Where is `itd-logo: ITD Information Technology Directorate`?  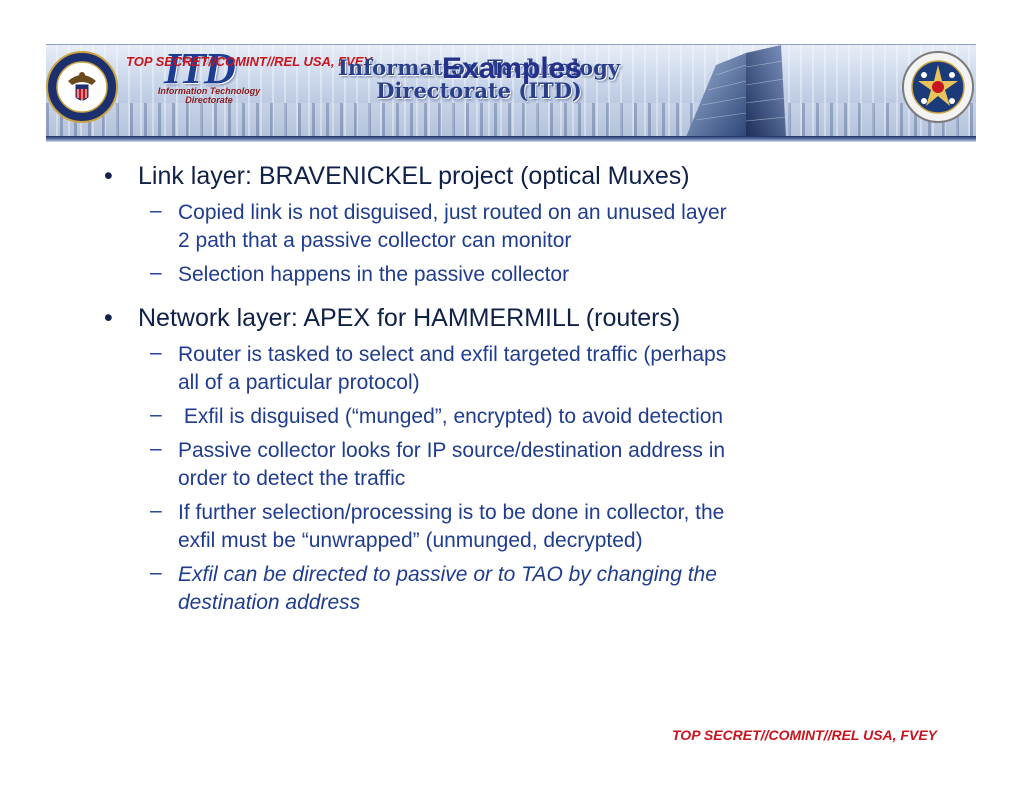
itd-logo: ITD Information Technology Directorate is located at coordinates (209, 75).